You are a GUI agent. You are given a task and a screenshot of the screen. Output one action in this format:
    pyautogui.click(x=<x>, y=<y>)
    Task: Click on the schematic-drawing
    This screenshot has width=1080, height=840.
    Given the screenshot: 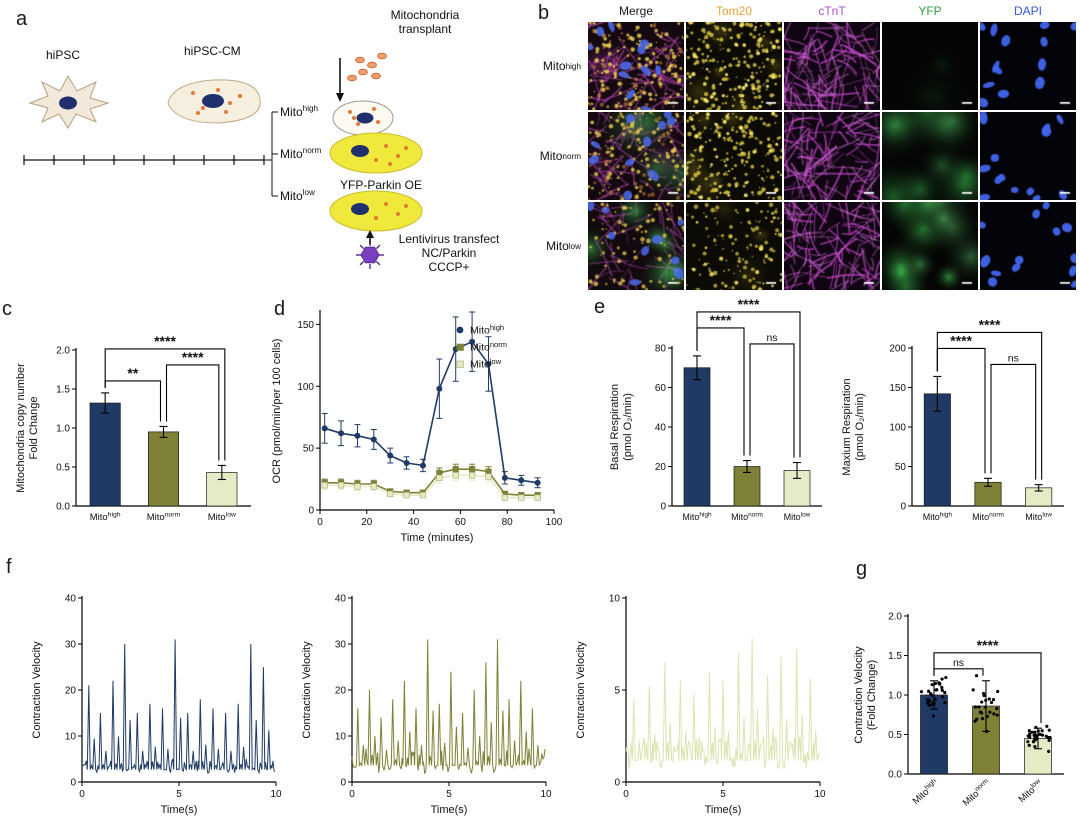 What is the action you would take?
    pyautogui.click(x=223, y=160)
    